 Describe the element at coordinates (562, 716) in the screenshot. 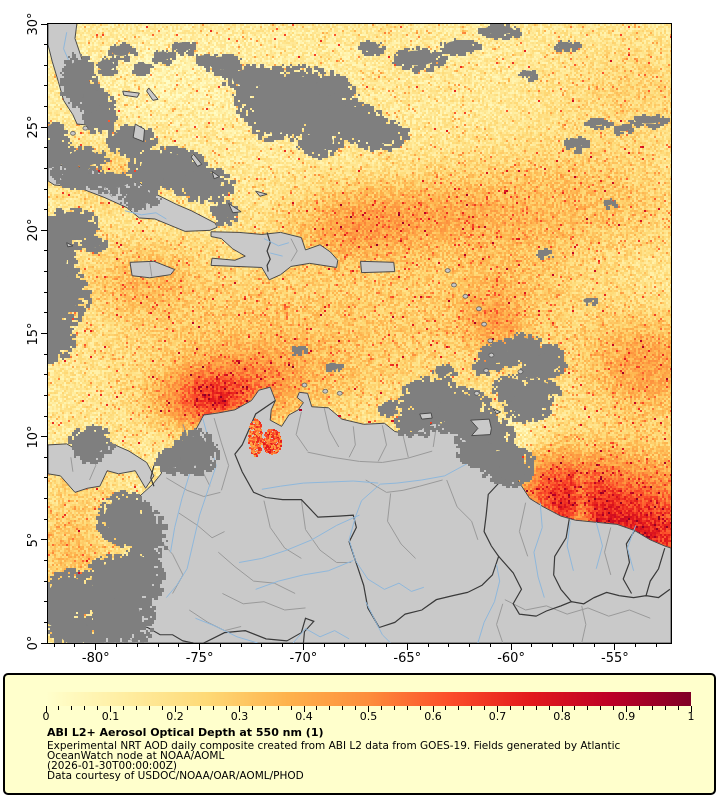

I see `colorbar-tick-label: 0.8` at that location.